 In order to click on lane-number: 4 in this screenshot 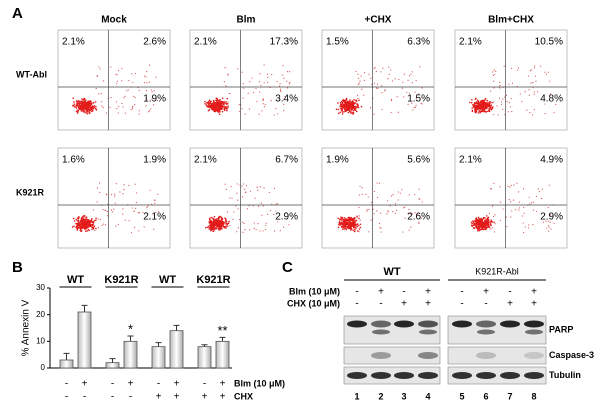, I will do `click(427, 396)`.